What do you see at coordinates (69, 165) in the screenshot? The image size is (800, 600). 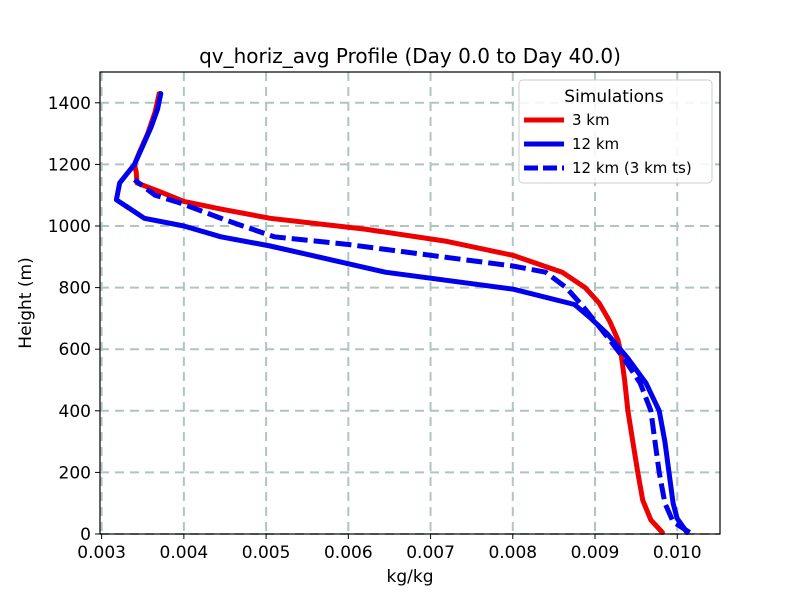 I see `y-tick-label: 1200` at bounding box center [69, 165].